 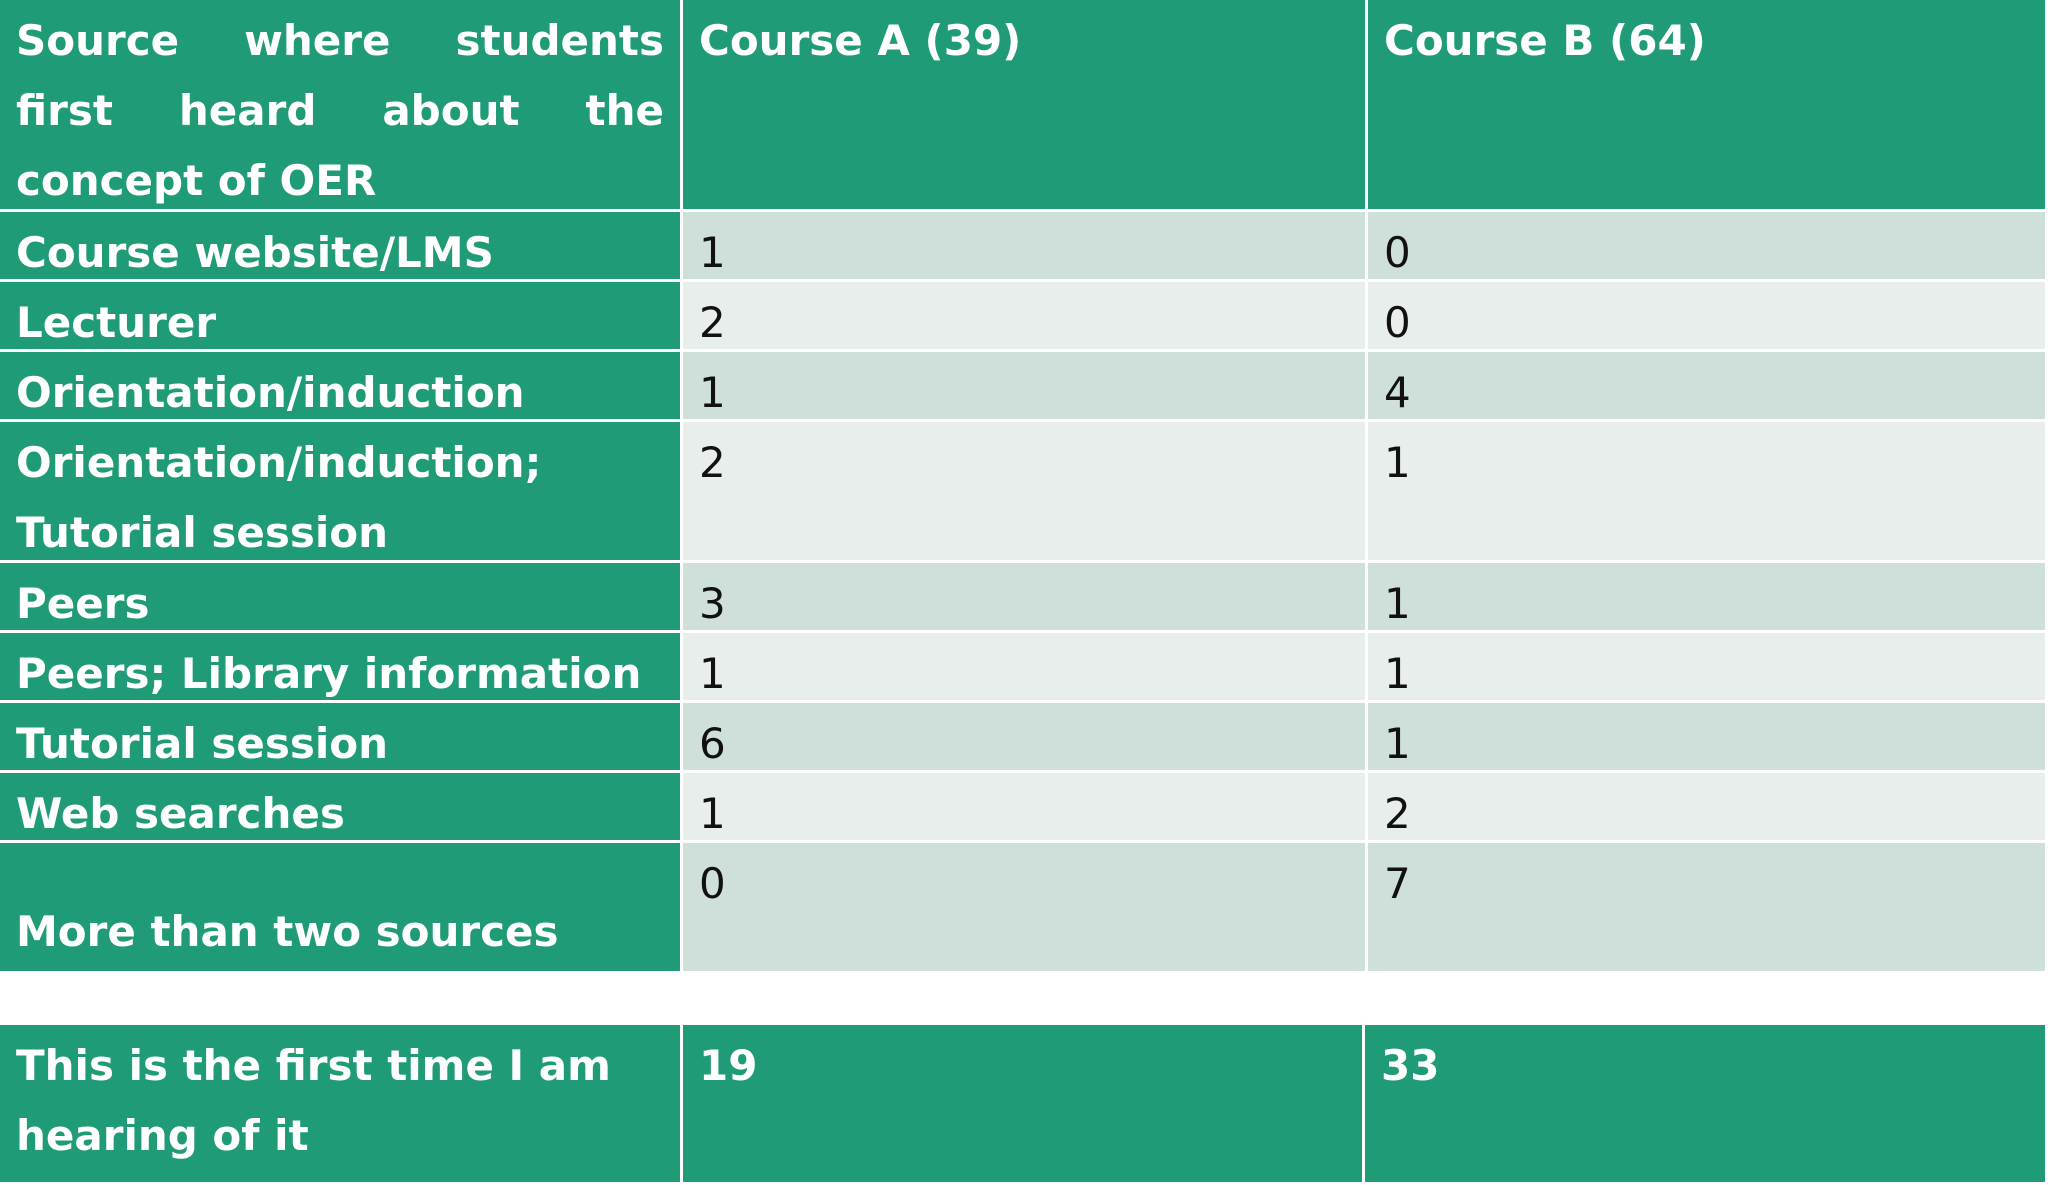 I want to click on row-label: More than two sources, so click(x=341, y=908).